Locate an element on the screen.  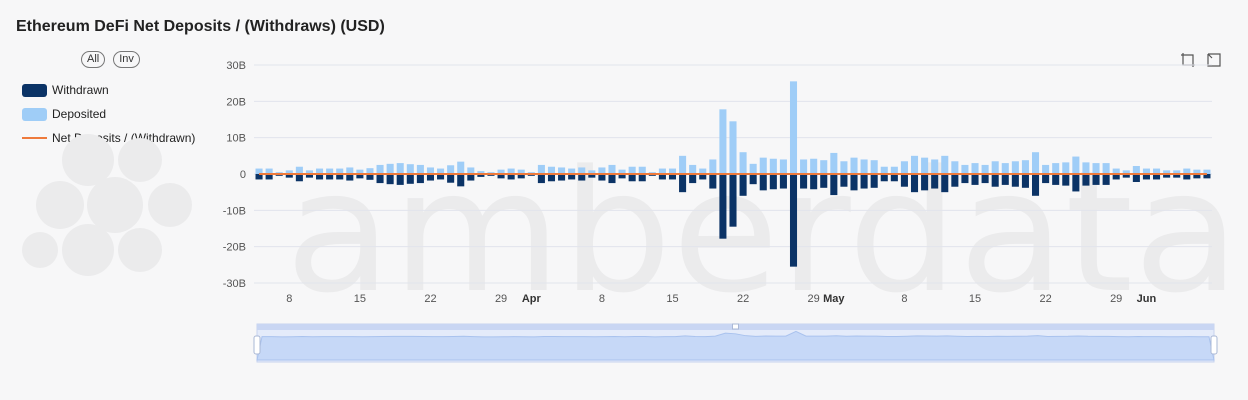
slider-center-grip is located at coordinates (735, 326).